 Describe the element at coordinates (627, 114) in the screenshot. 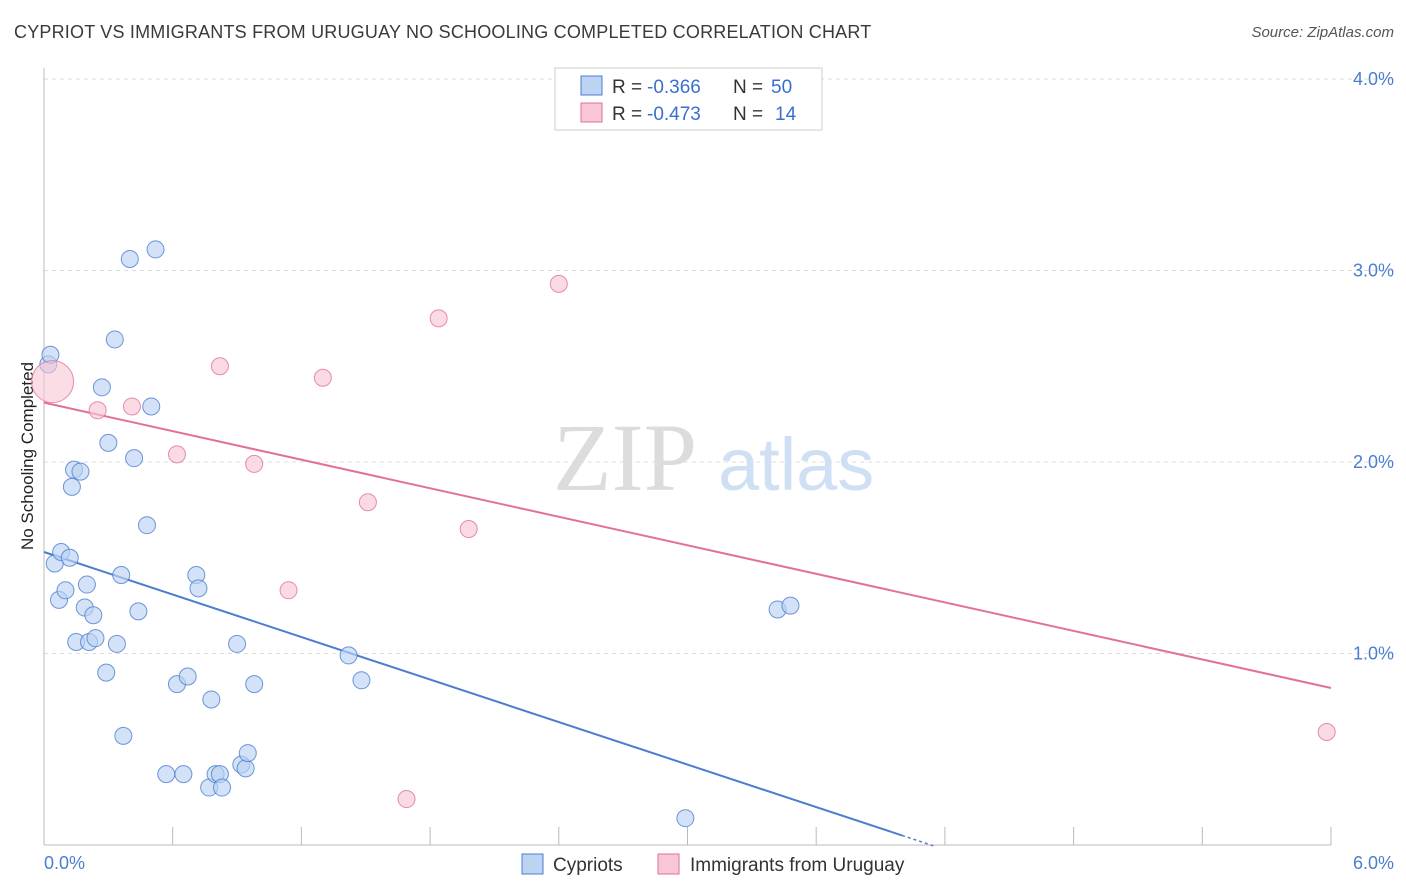

I see `stats-legend-r-label-pink: R =` at that location.